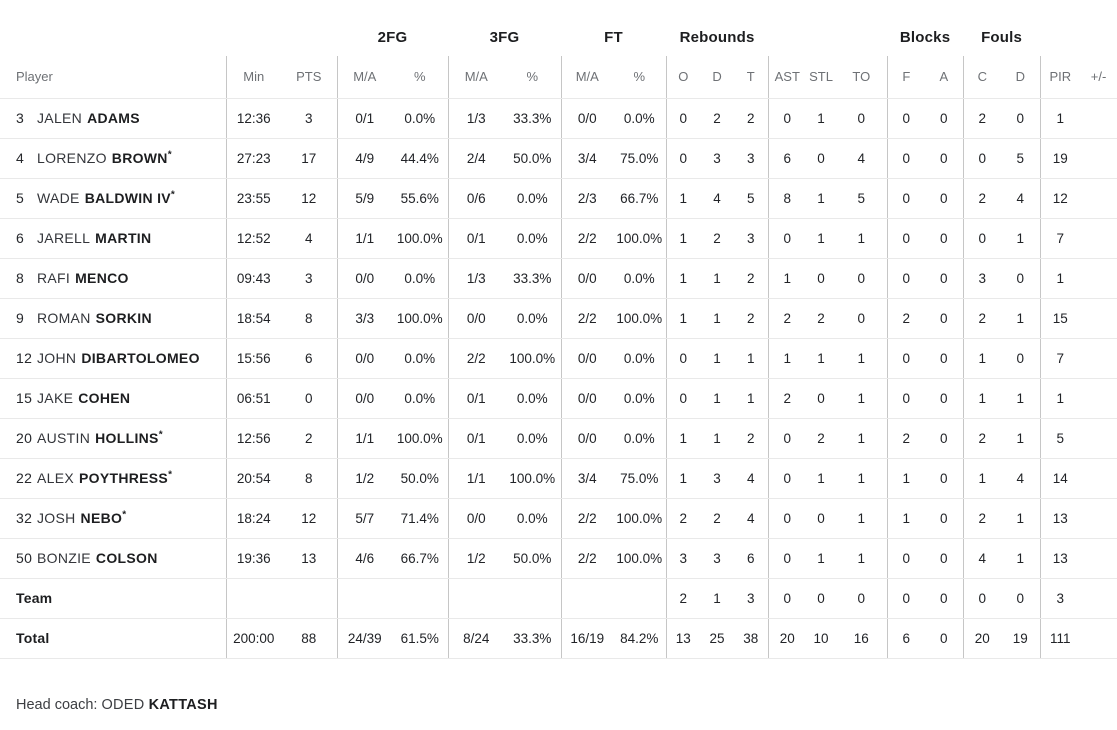 This screenshot has width=1117, height=730. What do you see at coordinates (253, 598) in the screenshot?
I see `stat-min` at bounding box center [253, 598].